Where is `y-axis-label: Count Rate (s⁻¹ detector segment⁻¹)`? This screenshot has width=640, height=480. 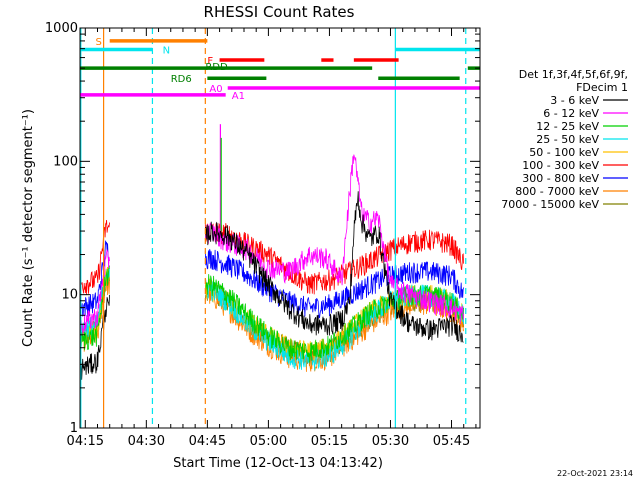
y-axis-label: Count Rate (s⁻¹ detector segment⁻¹) is located at coordinates (28, 228).